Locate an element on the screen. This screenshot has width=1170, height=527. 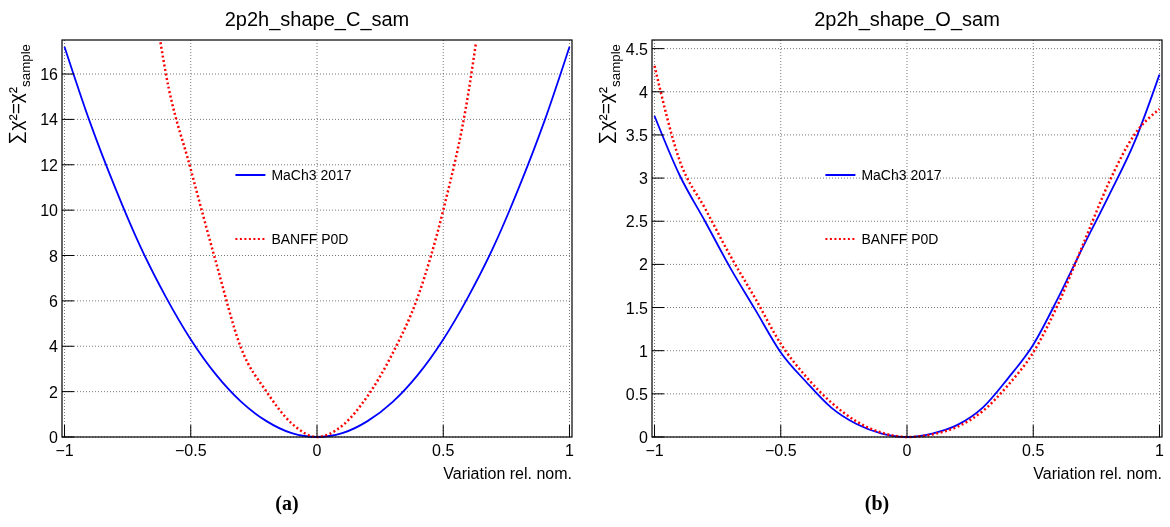
text: (b) is located at coordinates (877, 503).